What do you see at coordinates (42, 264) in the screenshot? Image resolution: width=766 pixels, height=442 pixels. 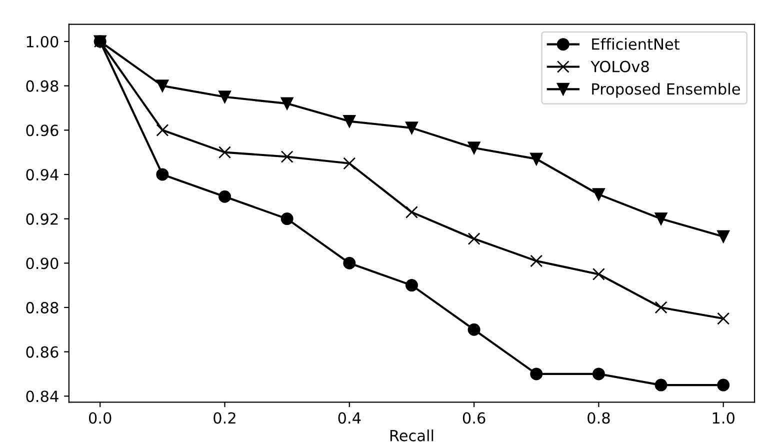 I see `y-tick-label: 0.90` at bounding box center [42, 264].